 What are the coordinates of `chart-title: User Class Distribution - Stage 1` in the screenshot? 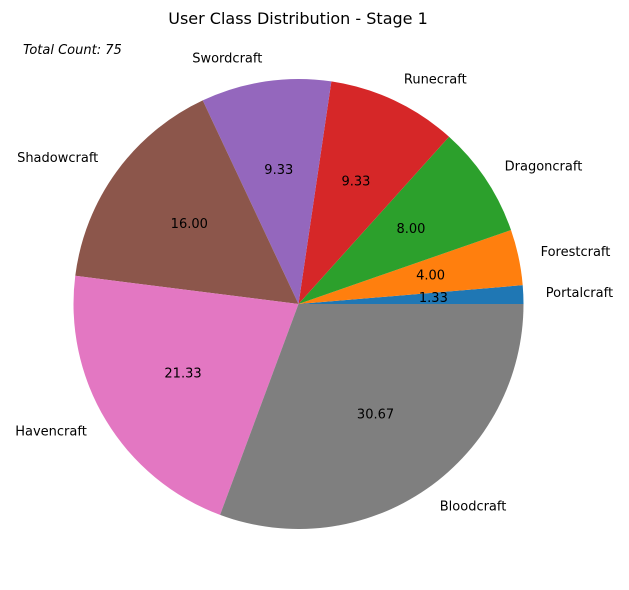 It's located at (298, 18).